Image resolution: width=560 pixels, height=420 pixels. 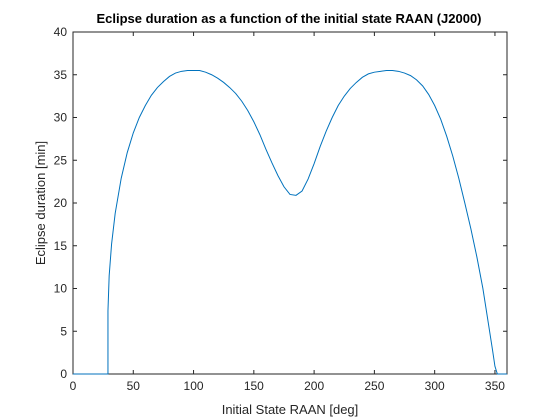 What do you see at coordinates (435, 386) in the screenshot?
I see `x-tick-label: 300` at bounding box center [435, 386].